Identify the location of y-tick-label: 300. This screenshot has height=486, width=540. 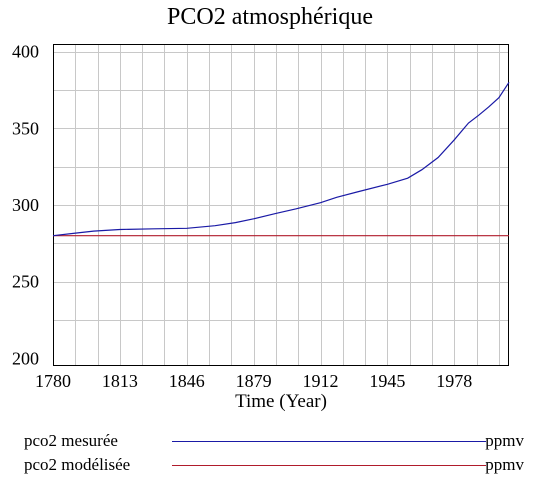
(25, 205).